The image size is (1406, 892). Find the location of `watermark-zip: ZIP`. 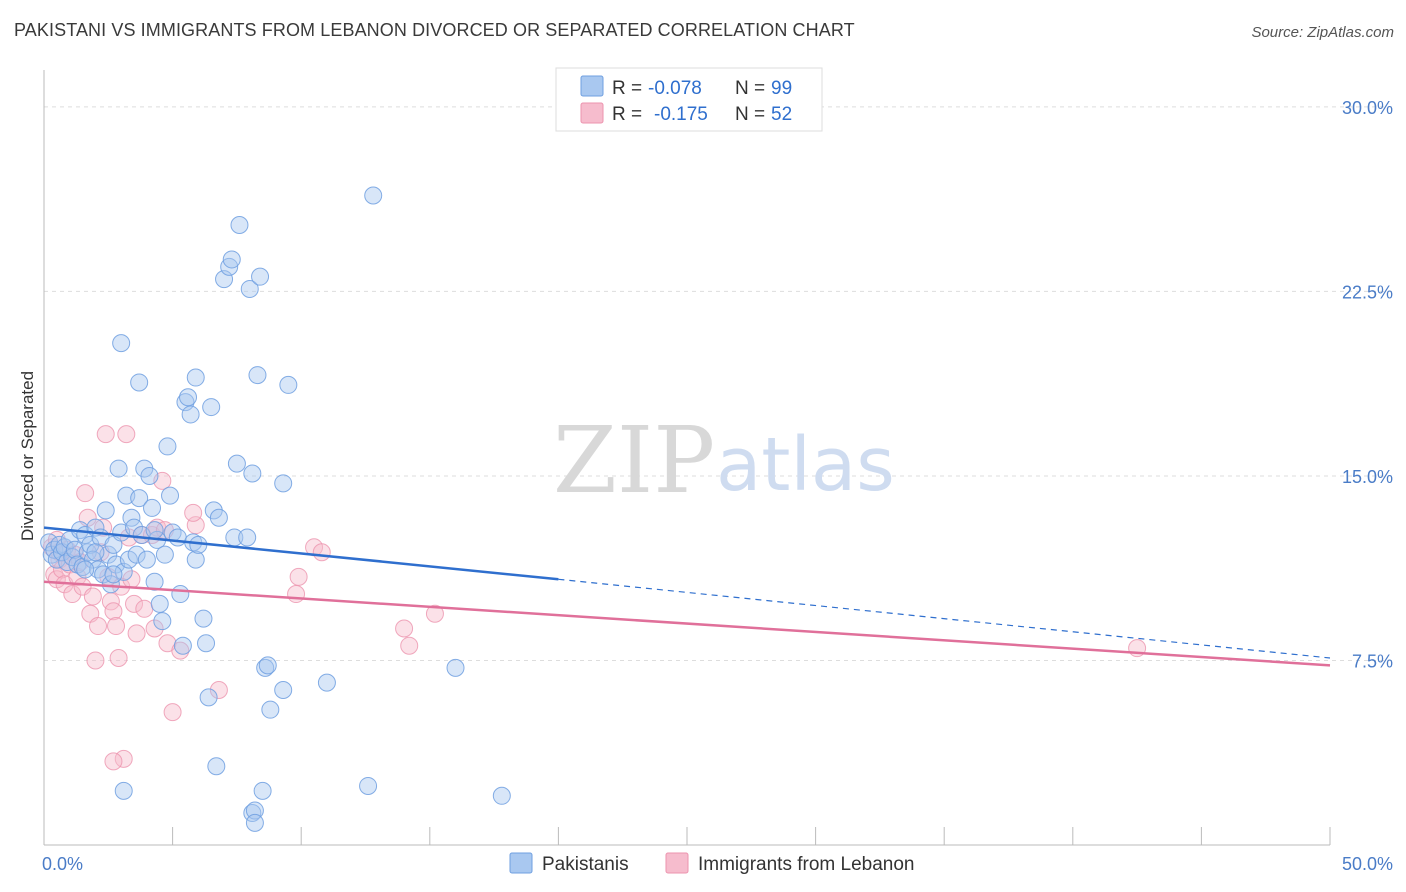

watermark-zip: ZIP is located at coordinates (634, 460).